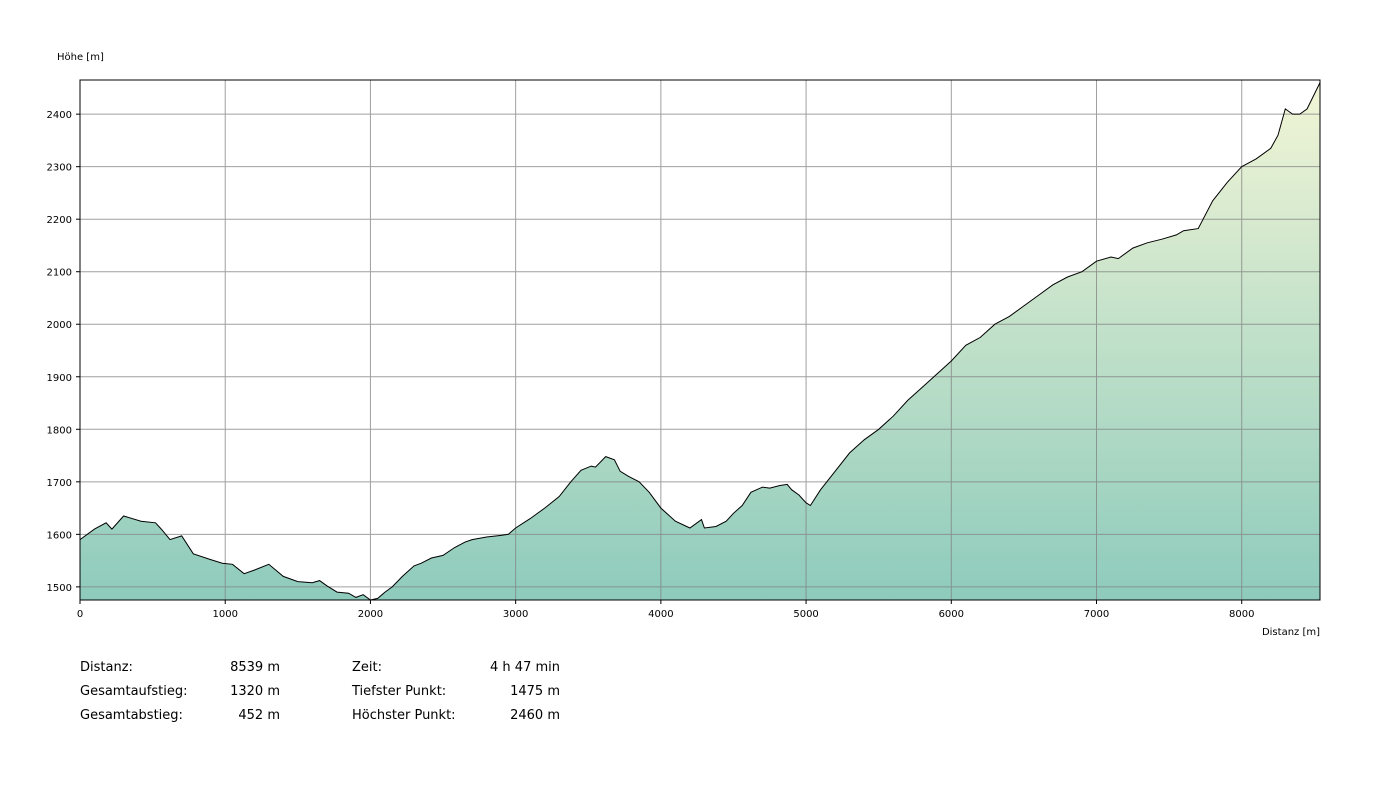 Image resolution: width=1400 pixels, height=800 pixels. What do you see at coordinates (535, 691) in the screenshot?
I see `stat-lowest-value: 1475 m` at bounding box center [535, 691].